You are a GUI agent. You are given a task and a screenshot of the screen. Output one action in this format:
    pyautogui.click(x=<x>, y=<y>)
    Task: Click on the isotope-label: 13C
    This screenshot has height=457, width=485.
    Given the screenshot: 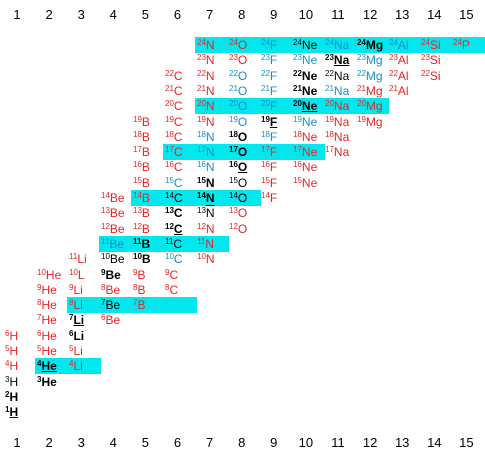 What is the action you would take?
    pyautogui.click(x=174, y=213)
    